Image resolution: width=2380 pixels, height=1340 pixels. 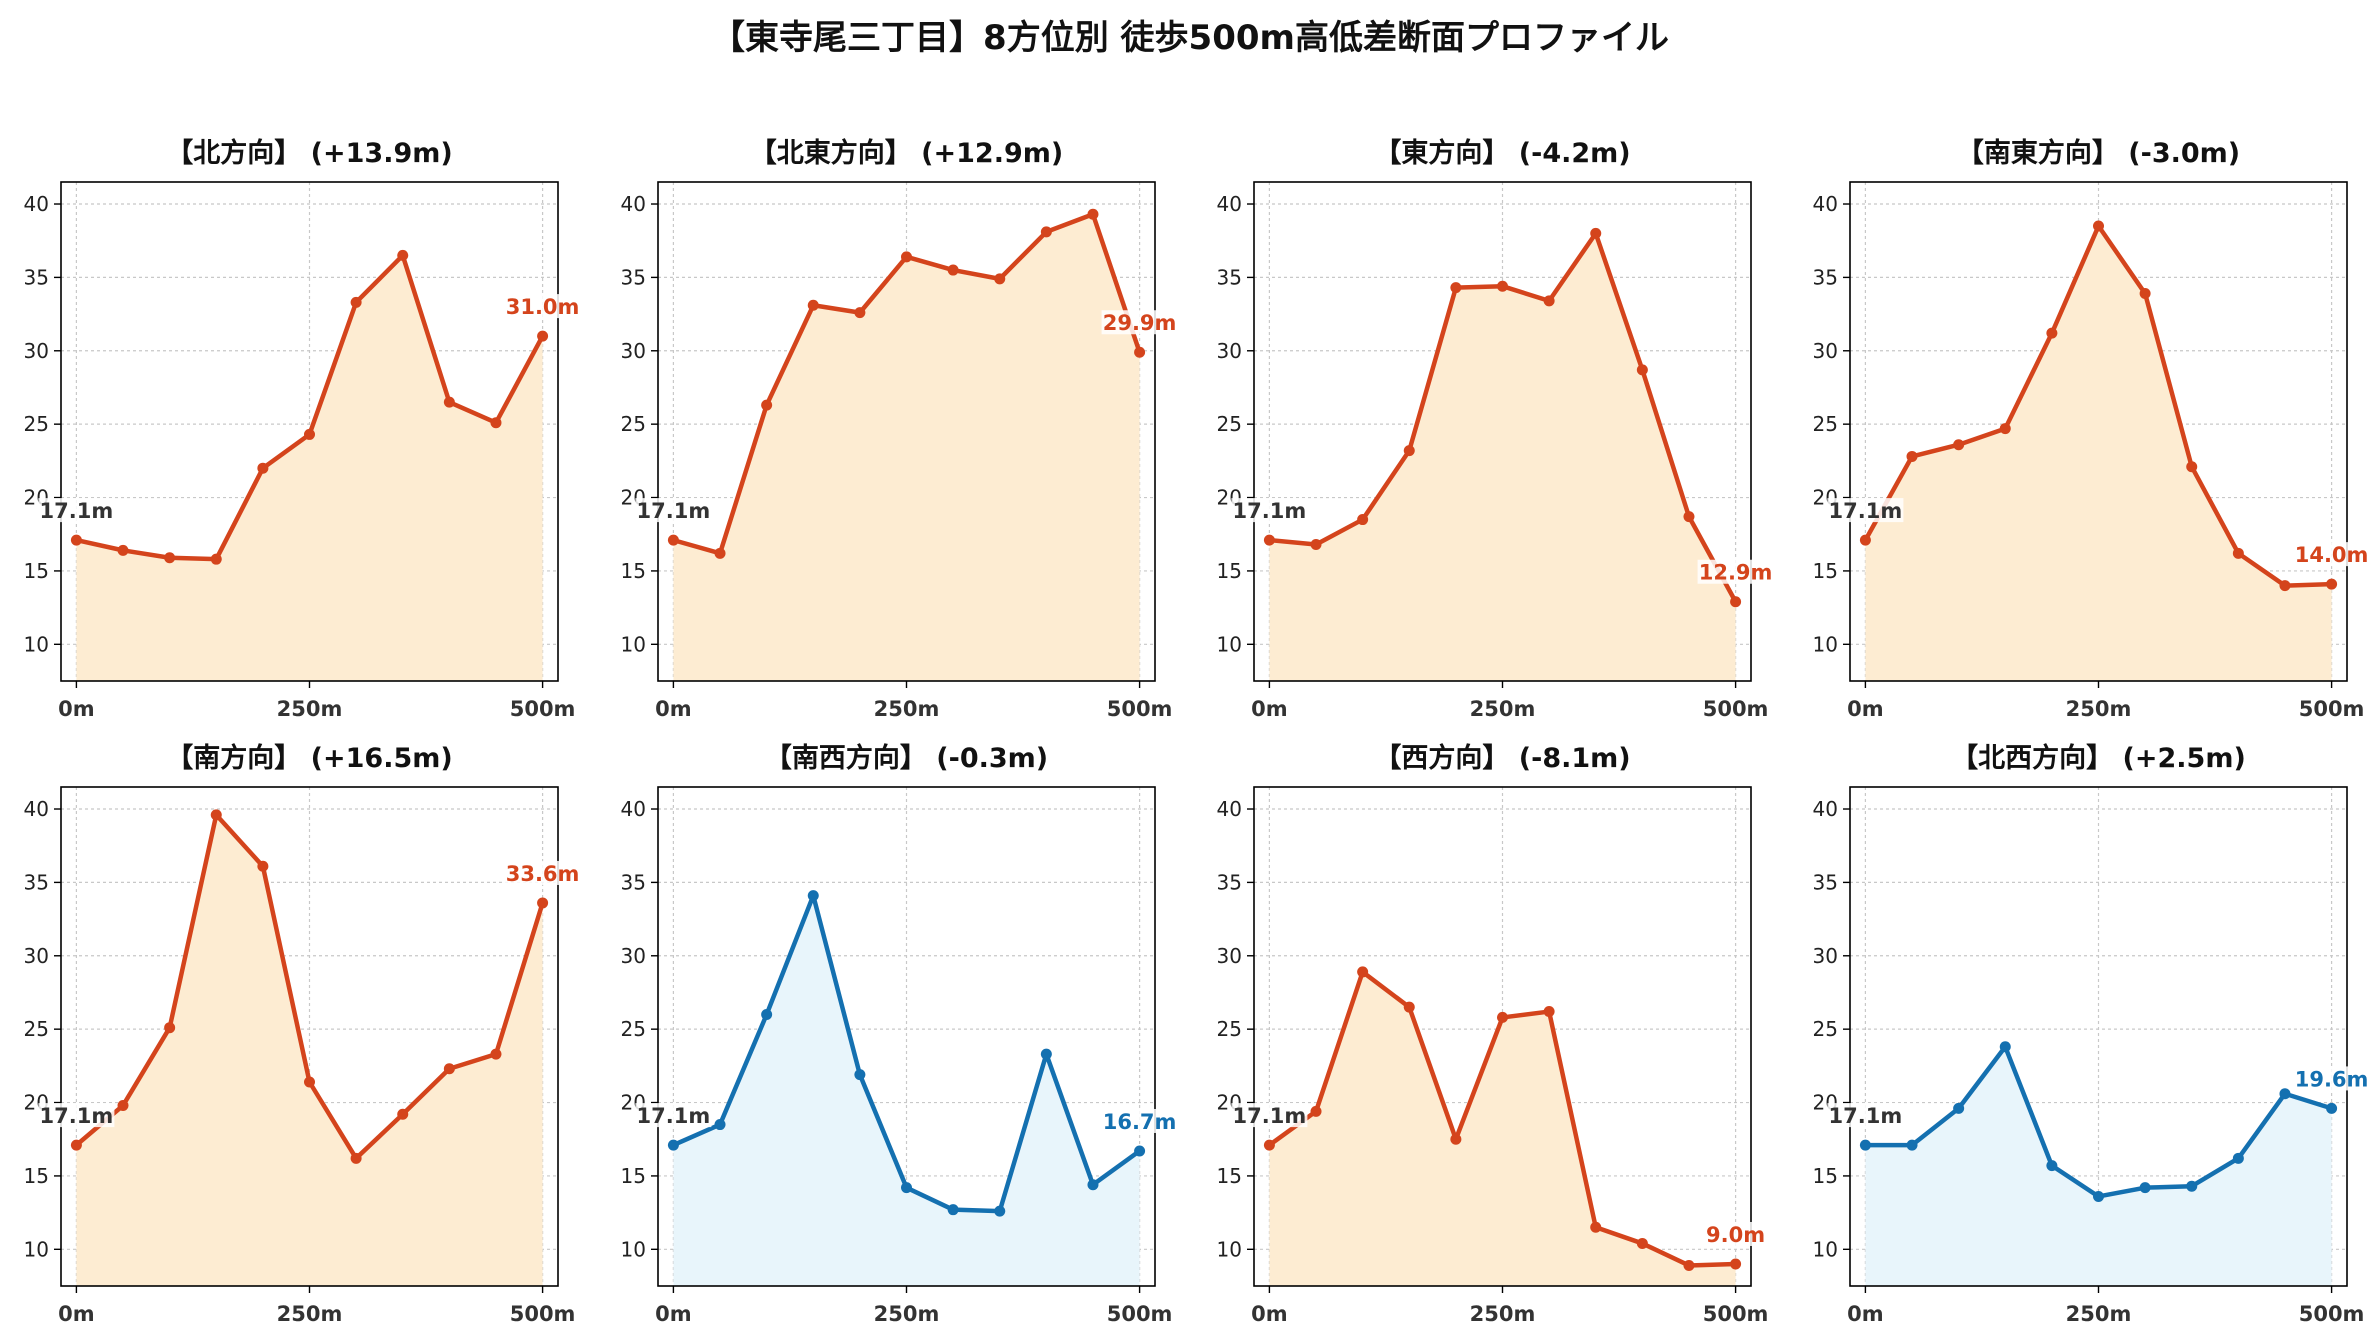 What do you see at coordinates (1502, 153) in the screenshot?
I see `subplot-title: 【東方向】 (-4.2m)` at bounding box center [1502, 153].